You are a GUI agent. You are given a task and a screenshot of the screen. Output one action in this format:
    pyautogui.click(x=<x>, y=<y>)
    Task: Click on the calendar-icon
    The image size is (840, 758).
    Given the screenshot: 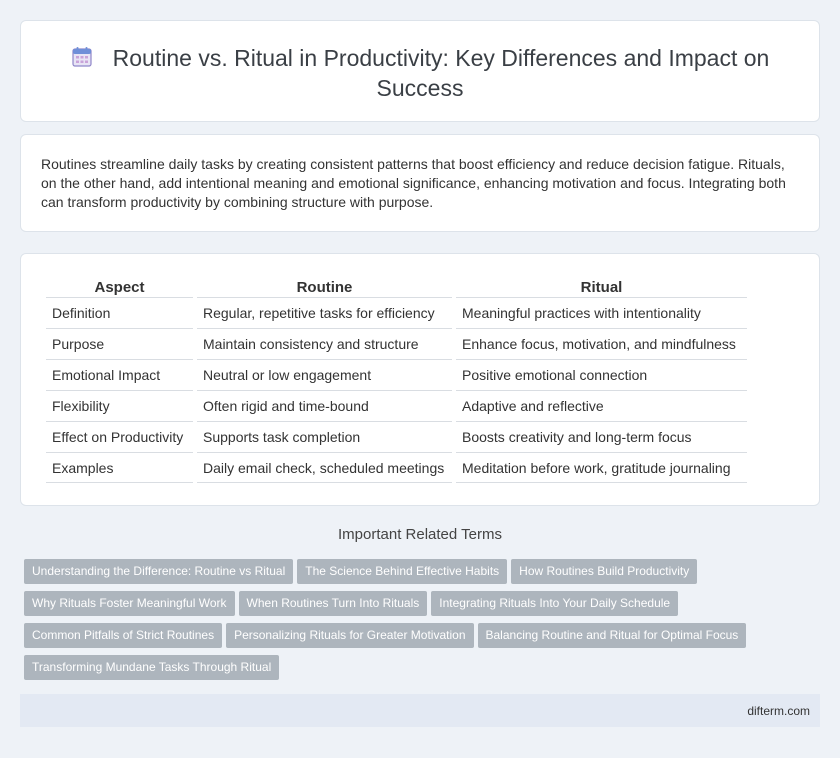 What is the action you would take?
    pyautogui.click(x=82, y=57)
    